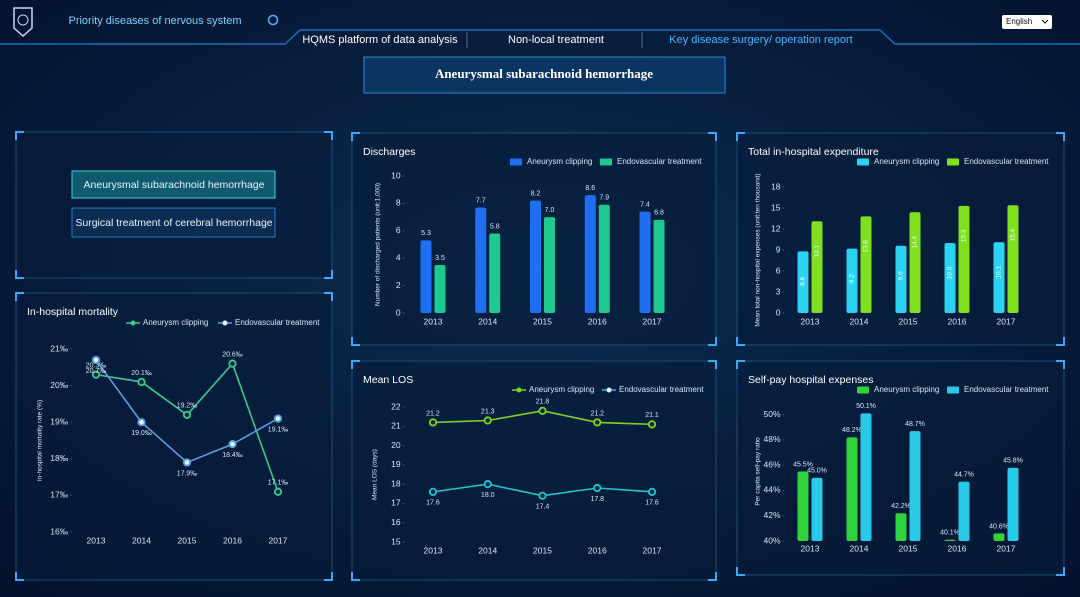 The width and height of the screenshot is (1080, 597). Describe the element at coordinates (1013, 461) in the screenshot. I see `value-label: 45.8%` at that location.